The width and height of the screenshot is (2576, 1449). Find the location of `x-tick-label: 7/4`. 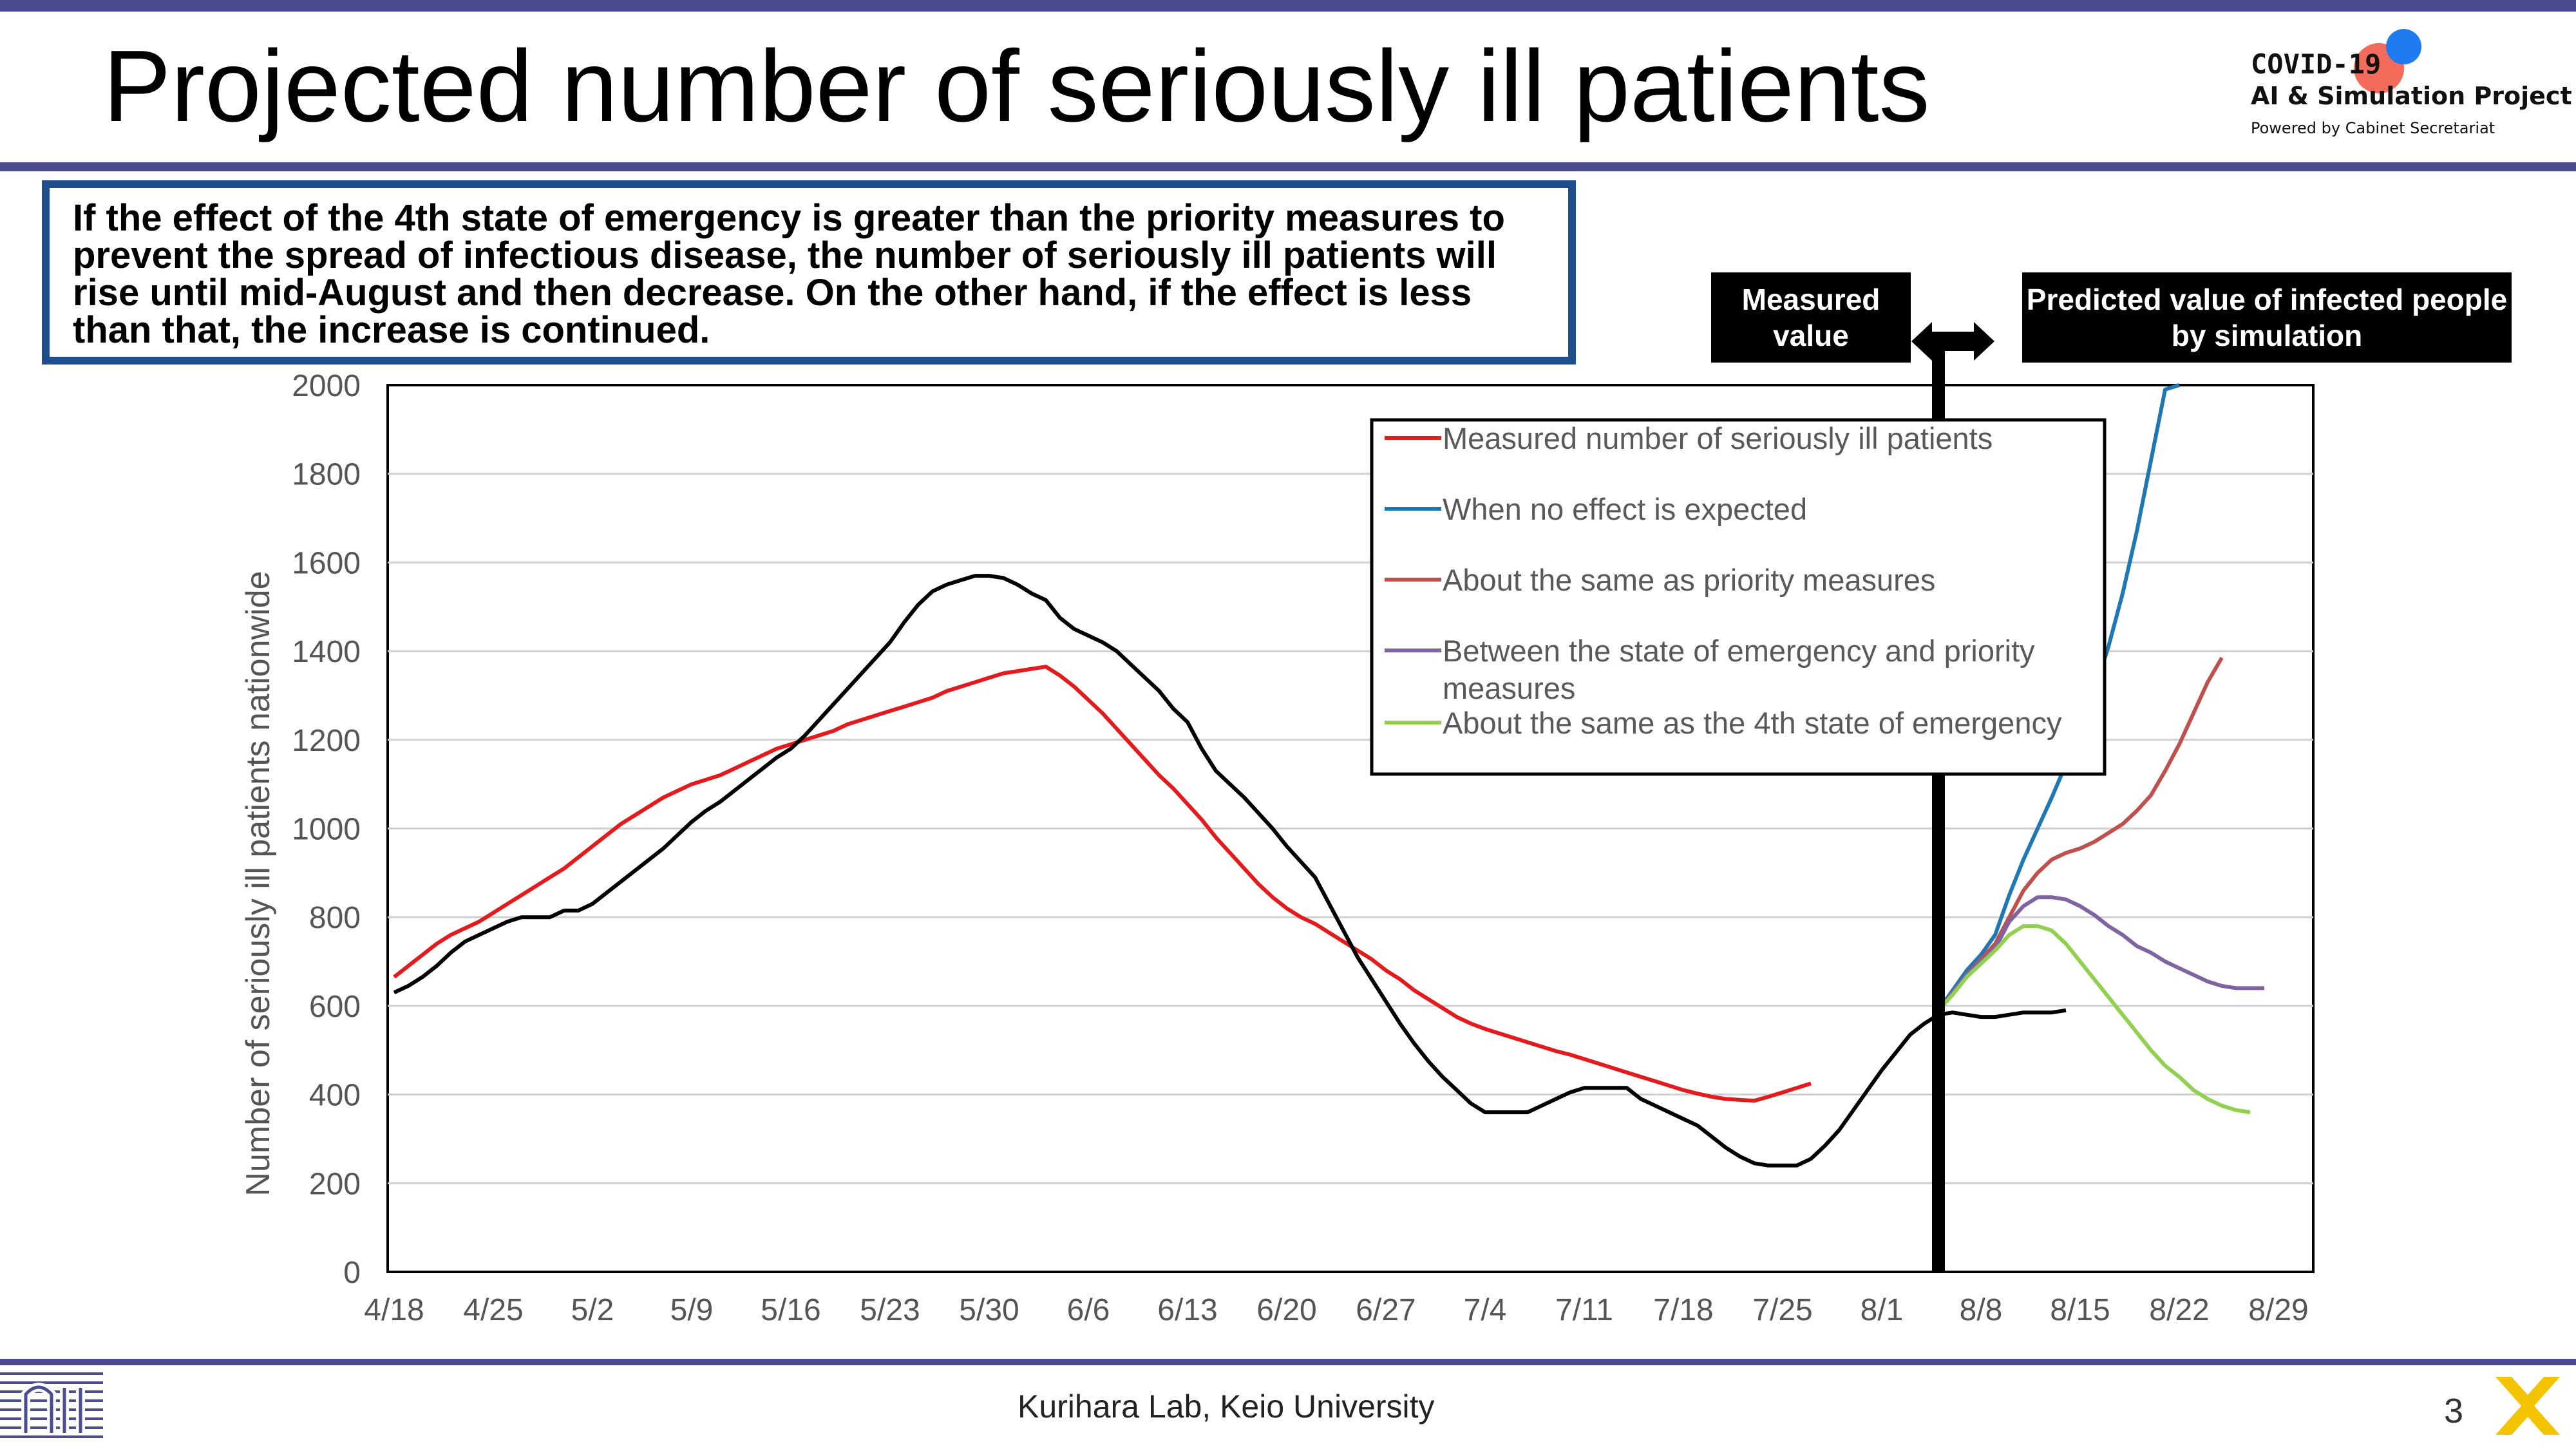

x-tick-label: 7/4 is located at coordinates (1485, 1310).